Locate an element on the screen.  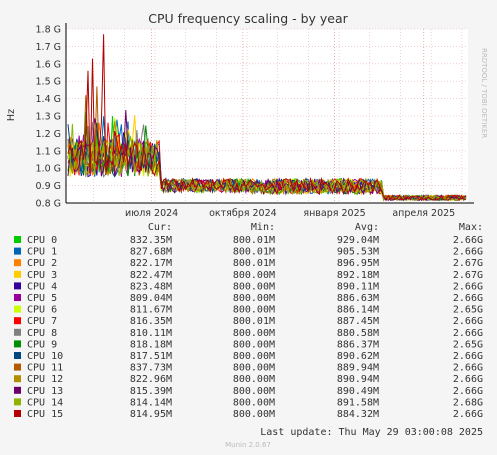
legend-avg-value: 884.32M is located at coordinates (358, 414).